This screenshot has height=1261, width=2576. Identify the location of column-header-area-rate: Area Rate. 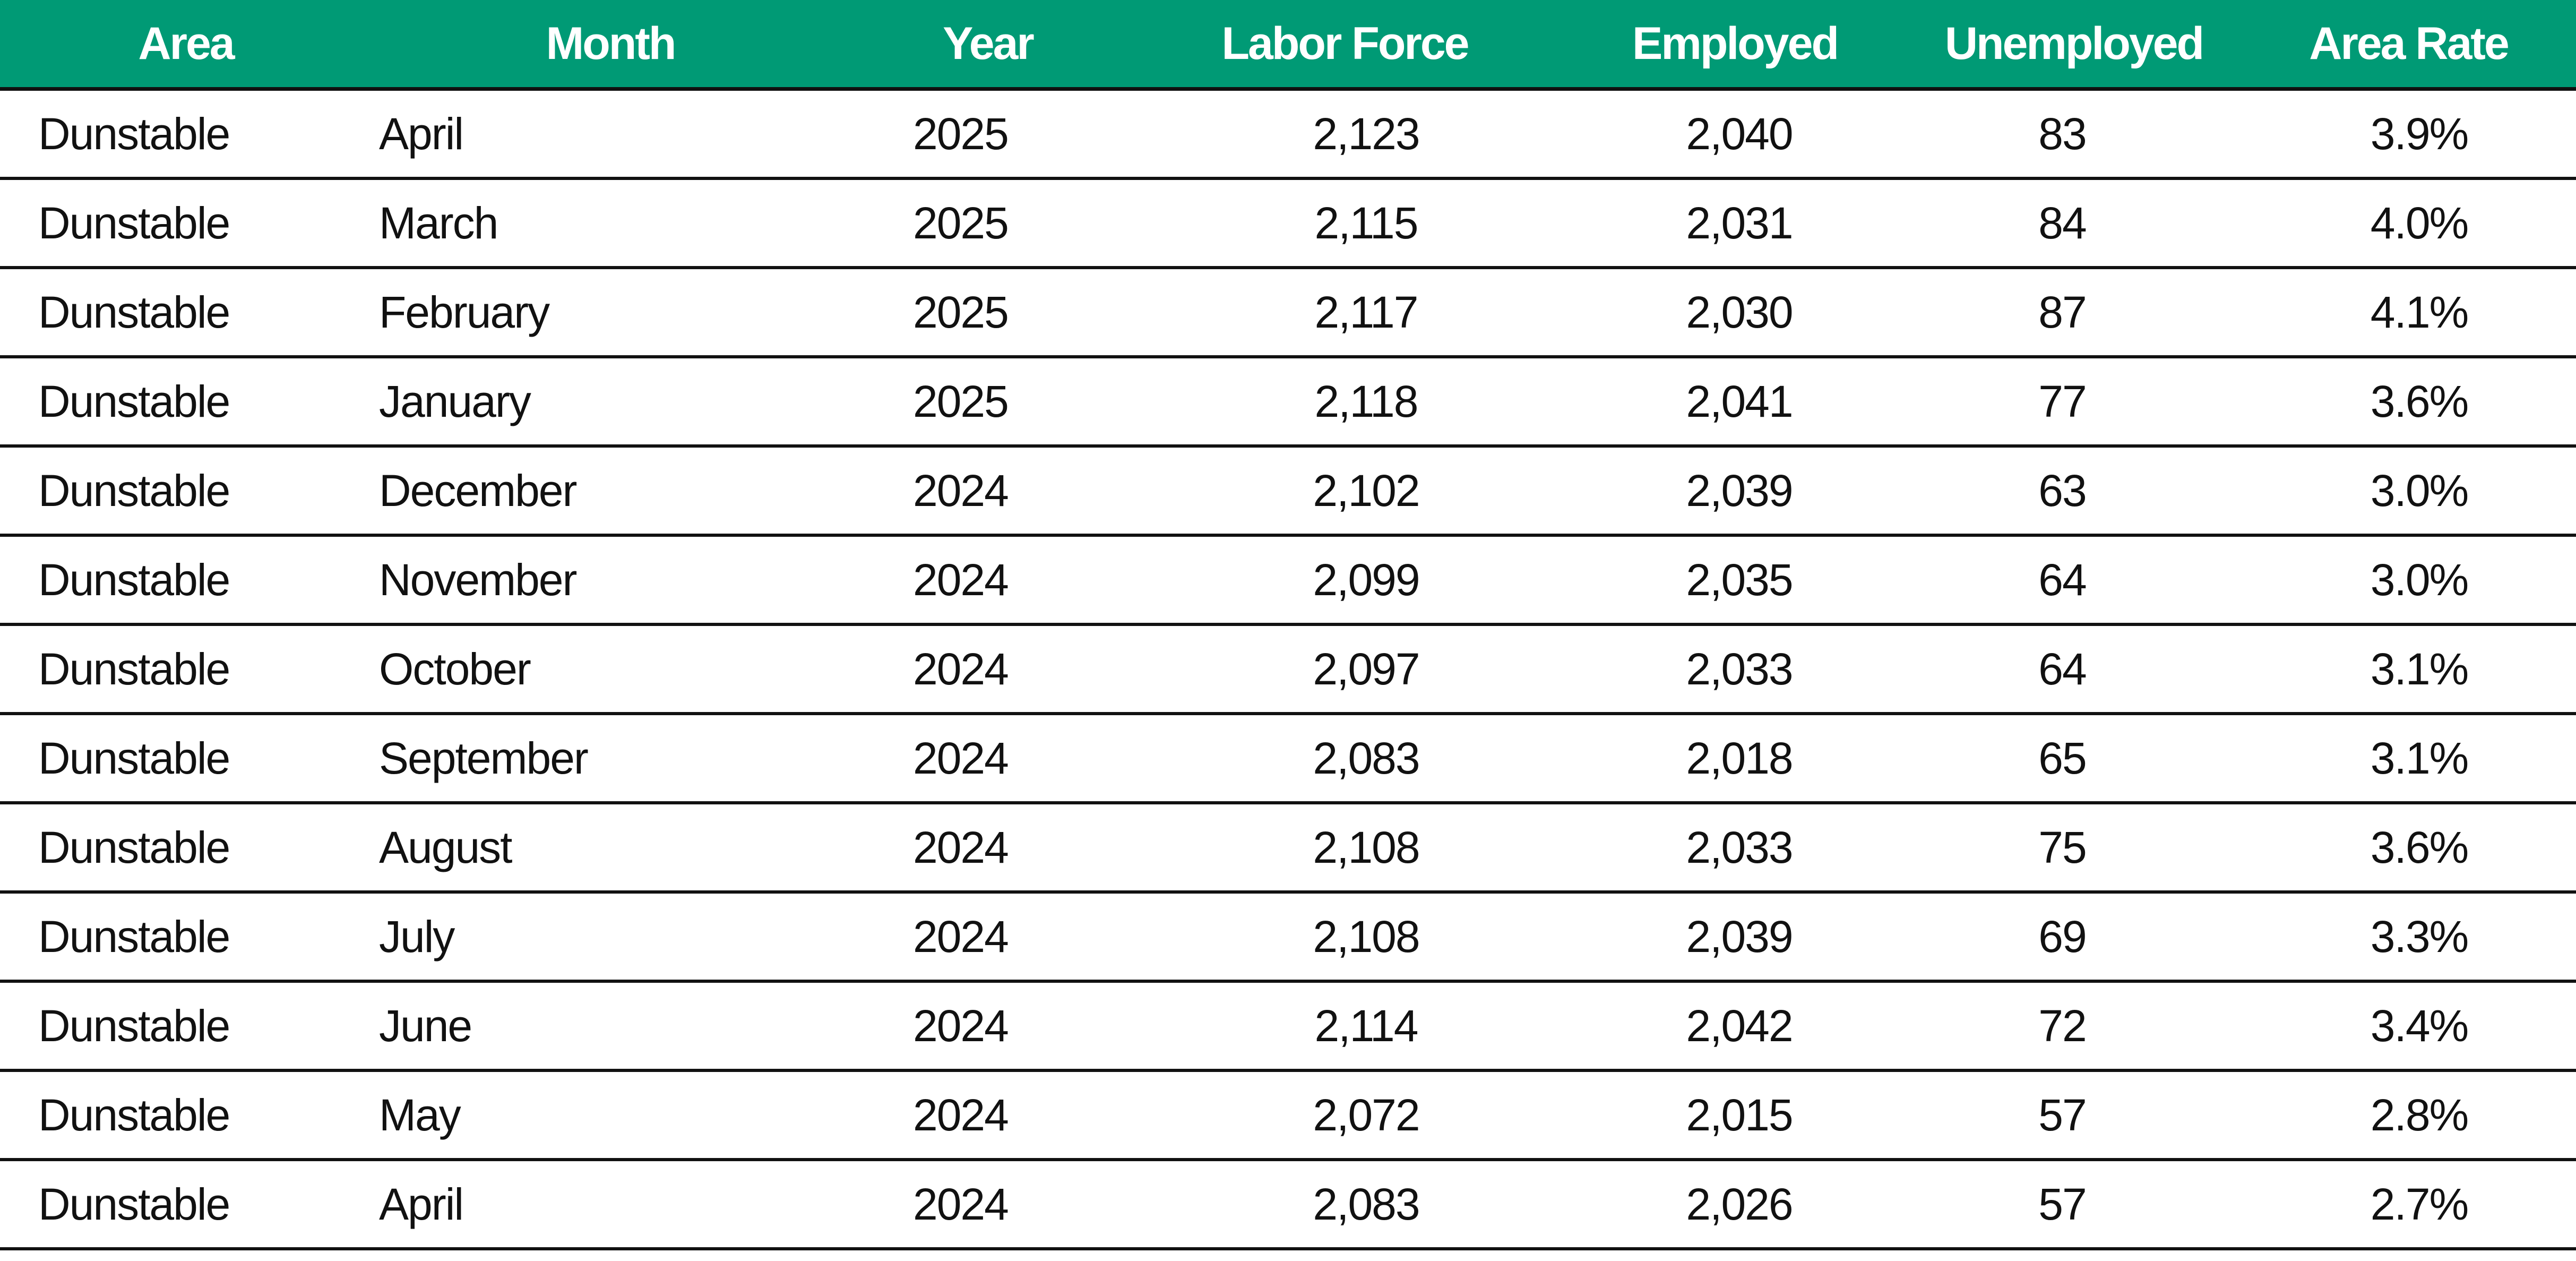
(2408, 45).